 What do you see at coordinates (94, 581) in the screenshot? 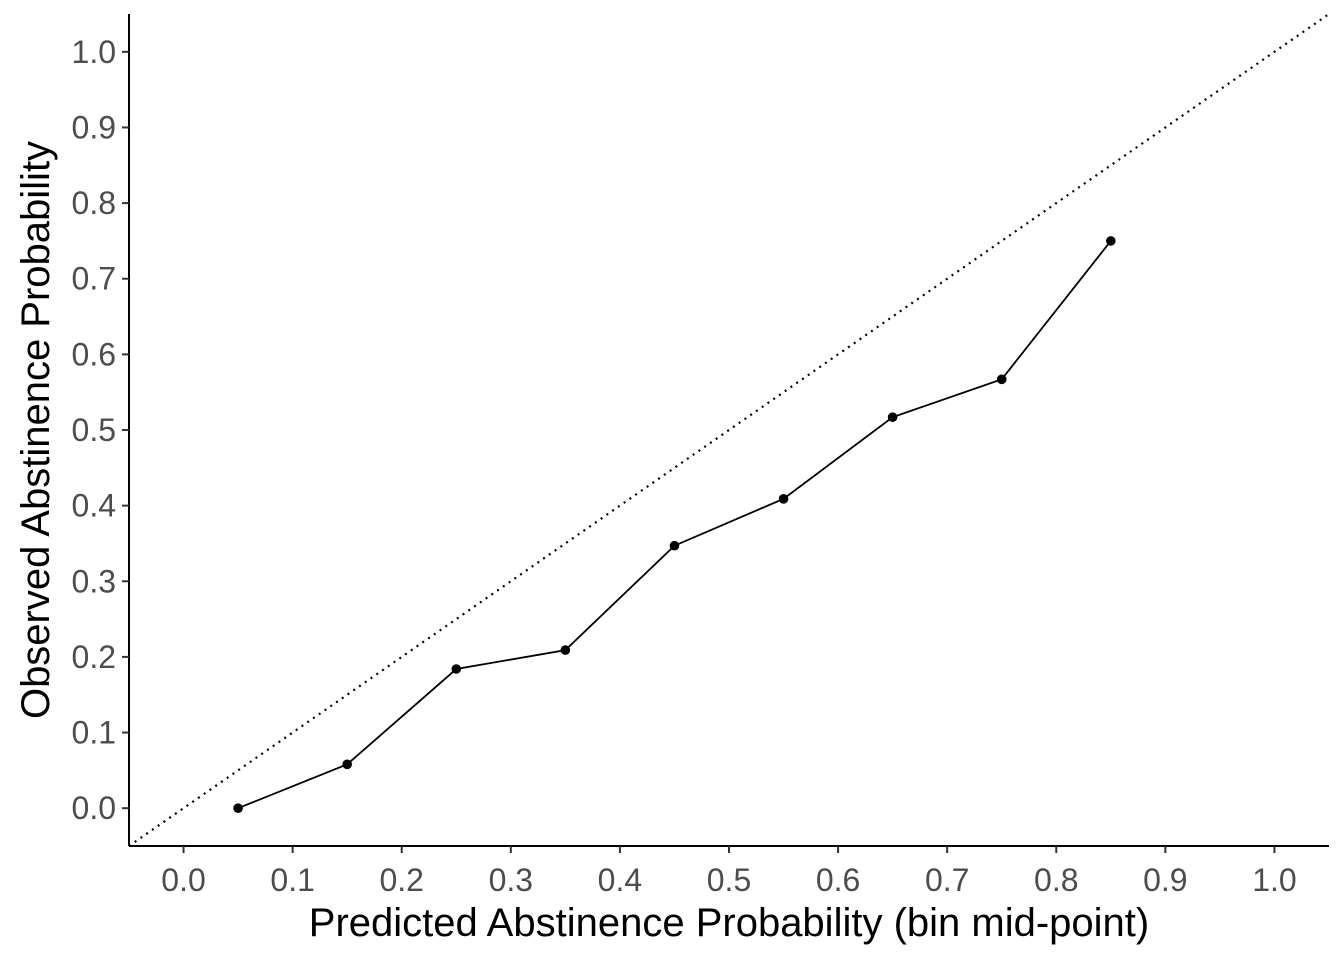
I see `y-tick-label: 0.3` at bounding box center [94, 581].